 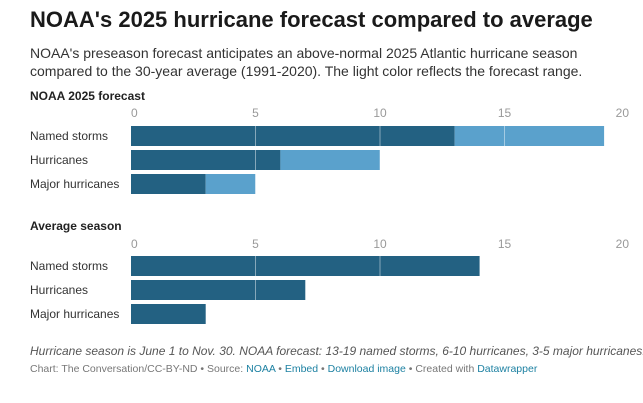 What do you see at coordinates (441, 369) in the screenshot?
I see `credits-separator: • Created with` at bounding box center [441, 369].